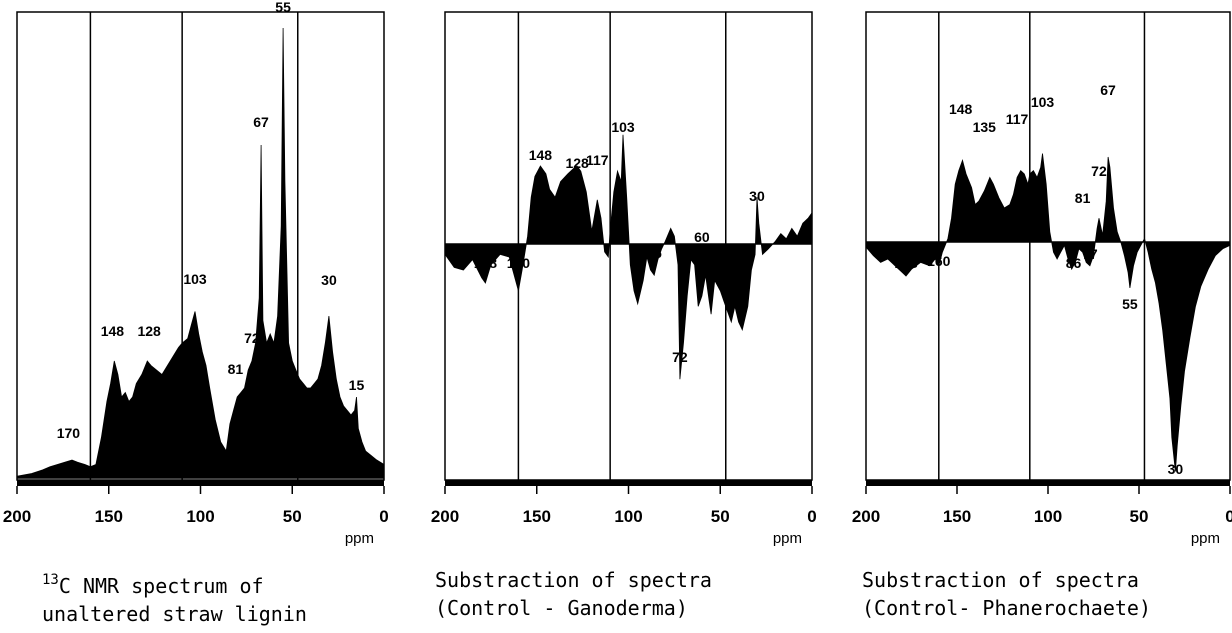  I want to click on caption-line-2: (Control - Ganoderma), so click(561, 608).